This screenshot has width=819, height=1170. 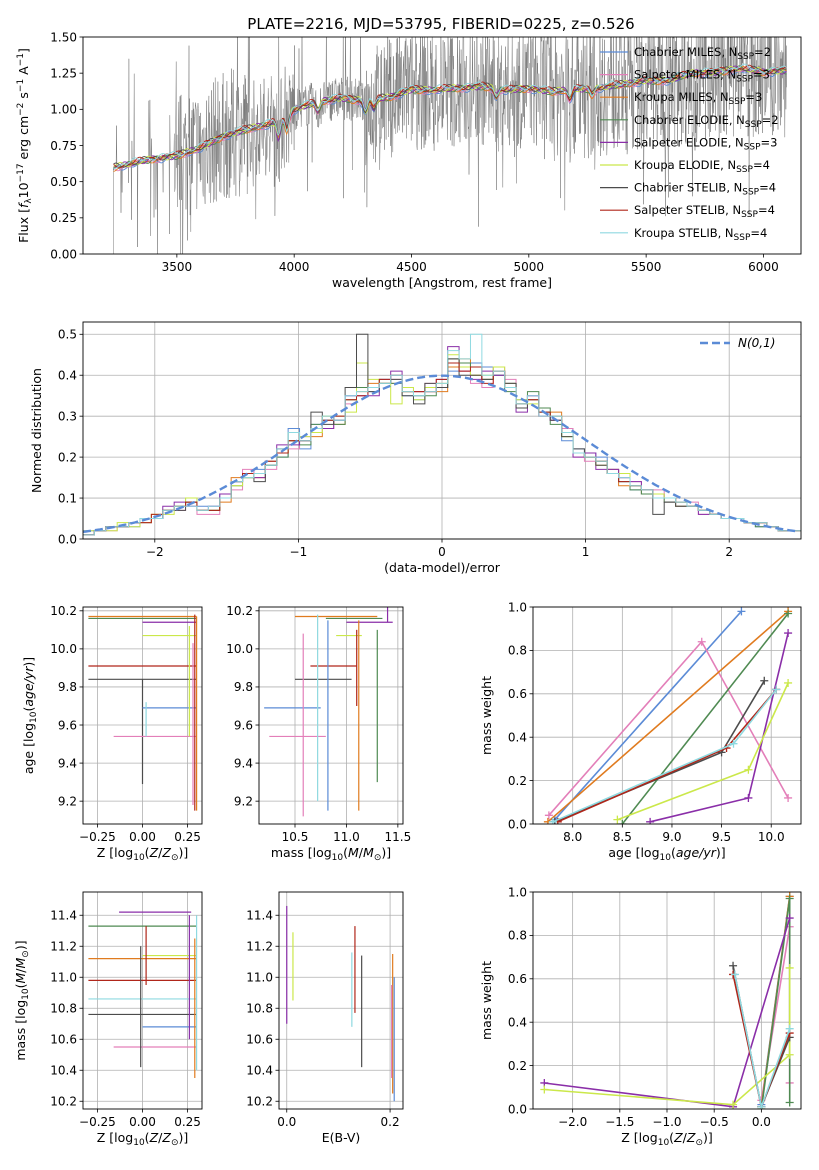 I want to click on legend-entry: Salpeter MILES, NSSP=3, so click(x=702, y=76).